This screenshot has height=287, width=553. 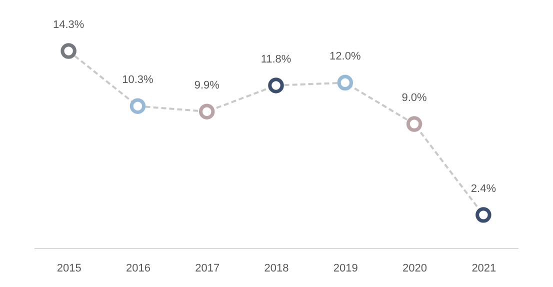 What do you see at coordinates (68, 25) in the screenshot?
I see `data-label: 14.3%` at bounding box center [68, 25].